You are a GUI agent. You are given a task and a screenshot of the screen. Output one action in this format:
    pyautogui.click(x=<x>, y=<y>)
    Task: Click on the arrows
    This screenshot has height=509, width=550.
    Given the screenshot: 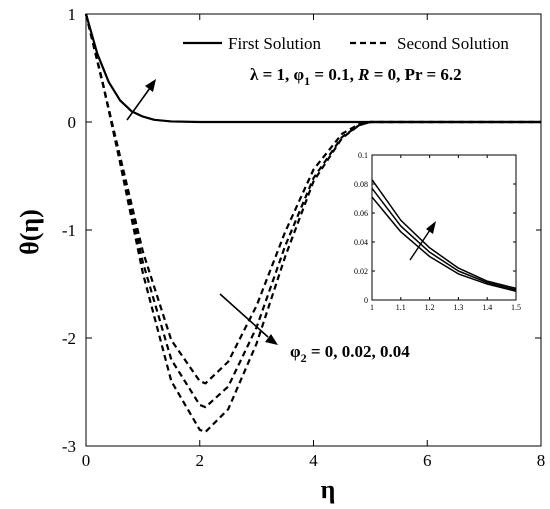 What is the action you would take?
    pyautogui.click(x=202, y=212)
    